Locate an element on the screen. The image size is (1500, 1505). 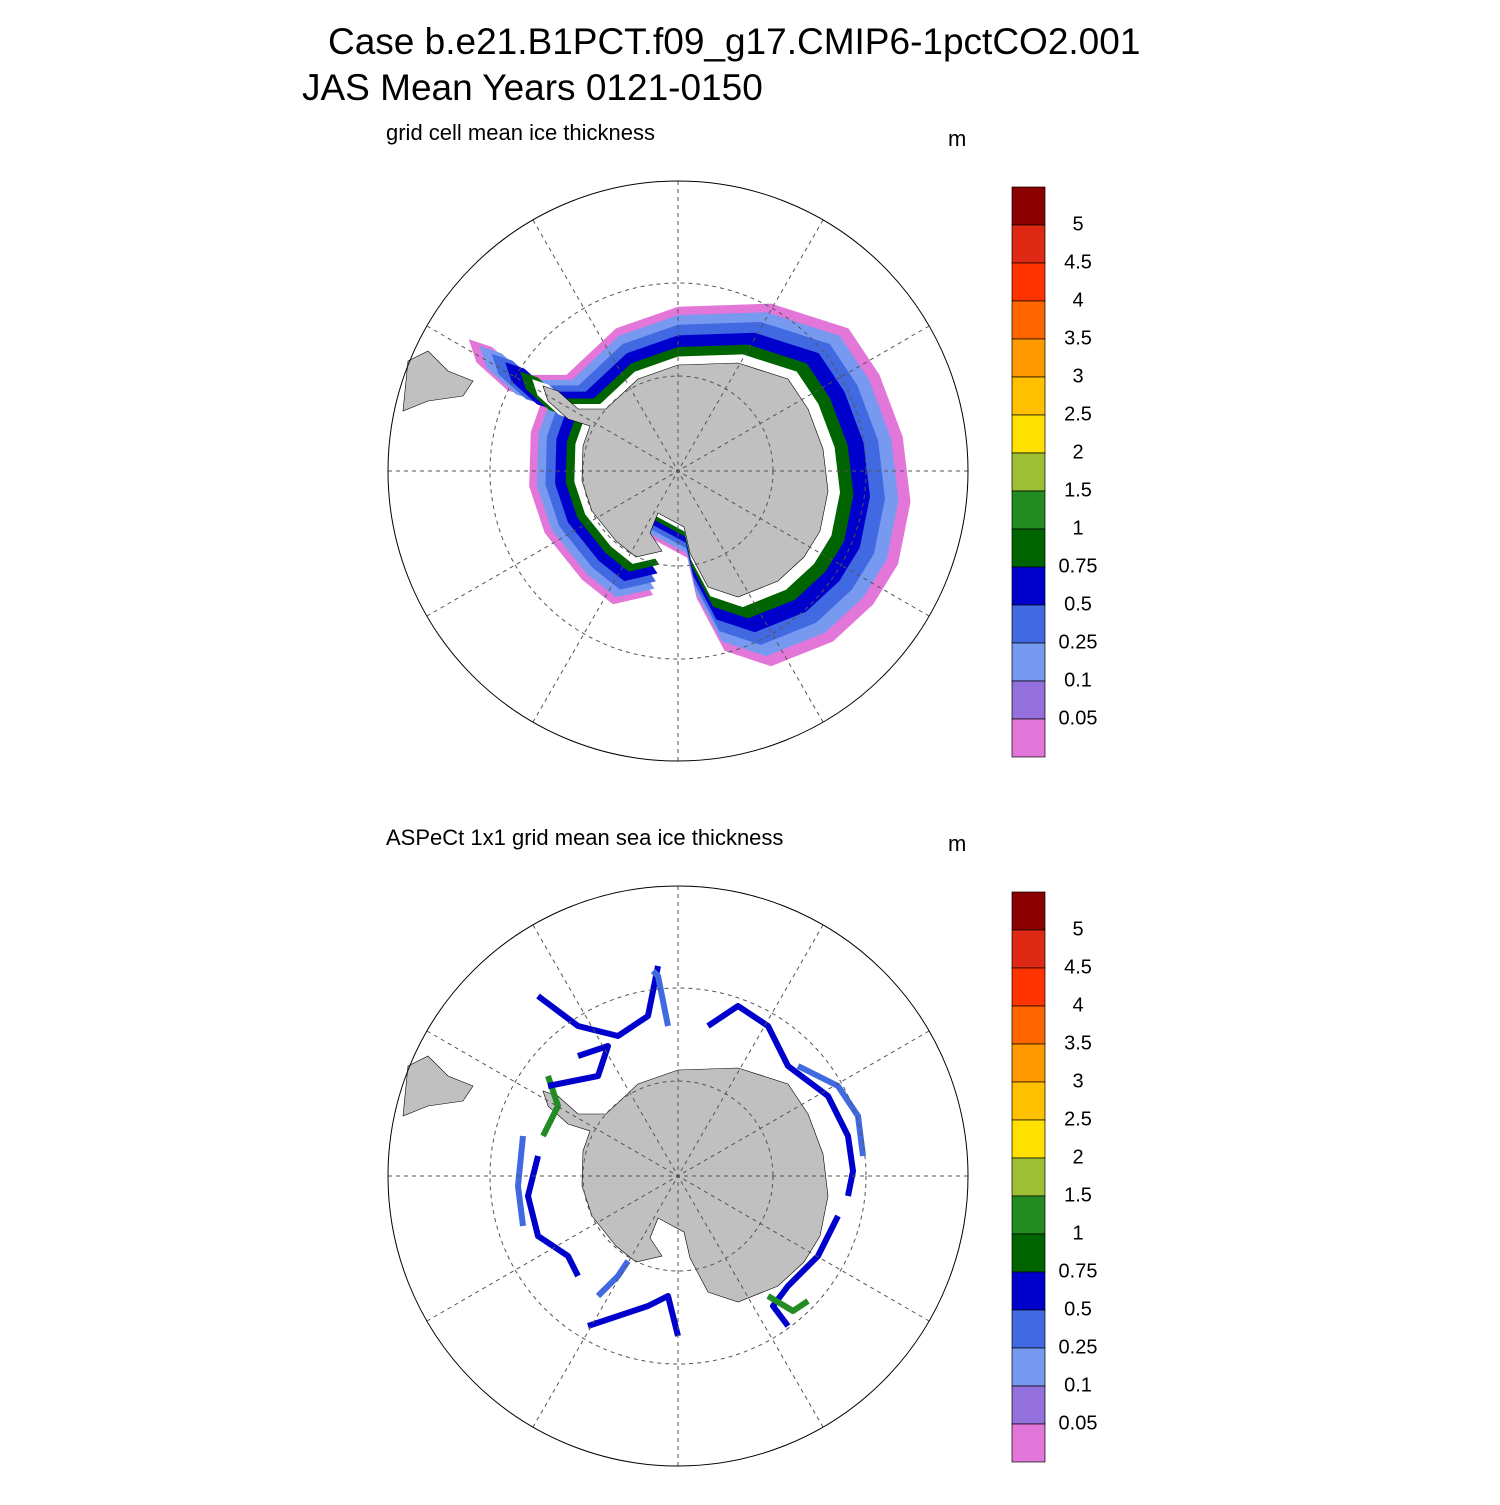
panel-subtitle: ASPeCt 1x1 grid mean sea ice thickness is located at coordinates (584, 837).